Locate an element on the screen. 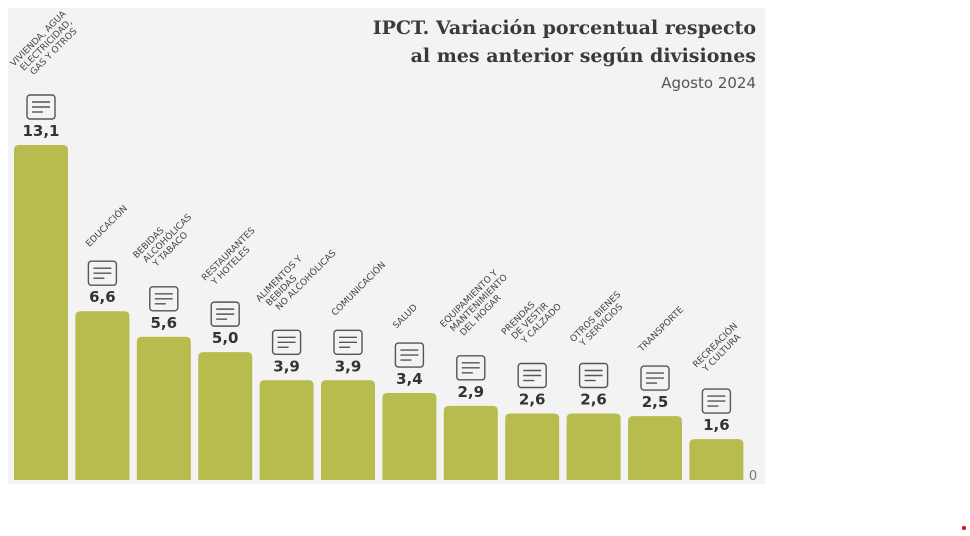  category-label: TRANSPORTE is located at coordinates (661, 330).